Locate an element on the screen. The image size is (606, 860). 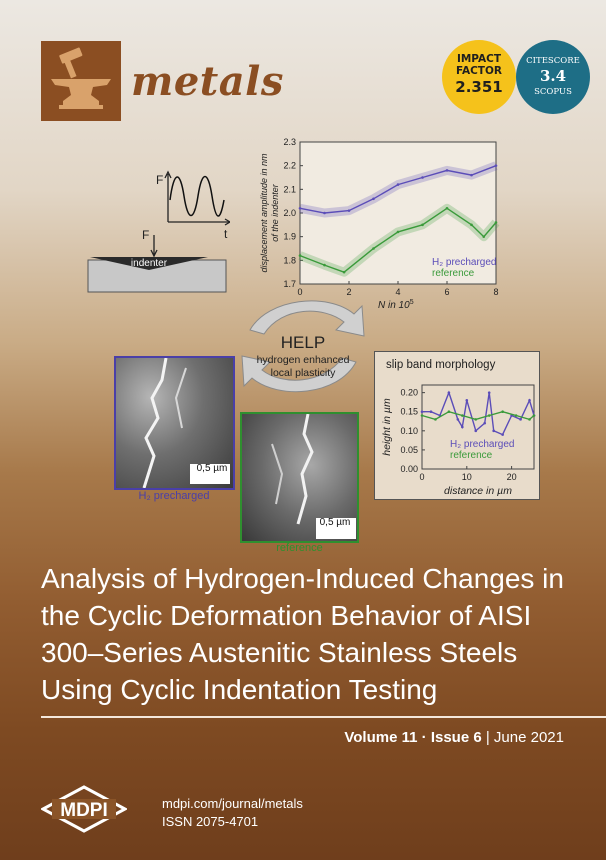
y-tick-label: 2.3 is located at coordinates (289, 142).